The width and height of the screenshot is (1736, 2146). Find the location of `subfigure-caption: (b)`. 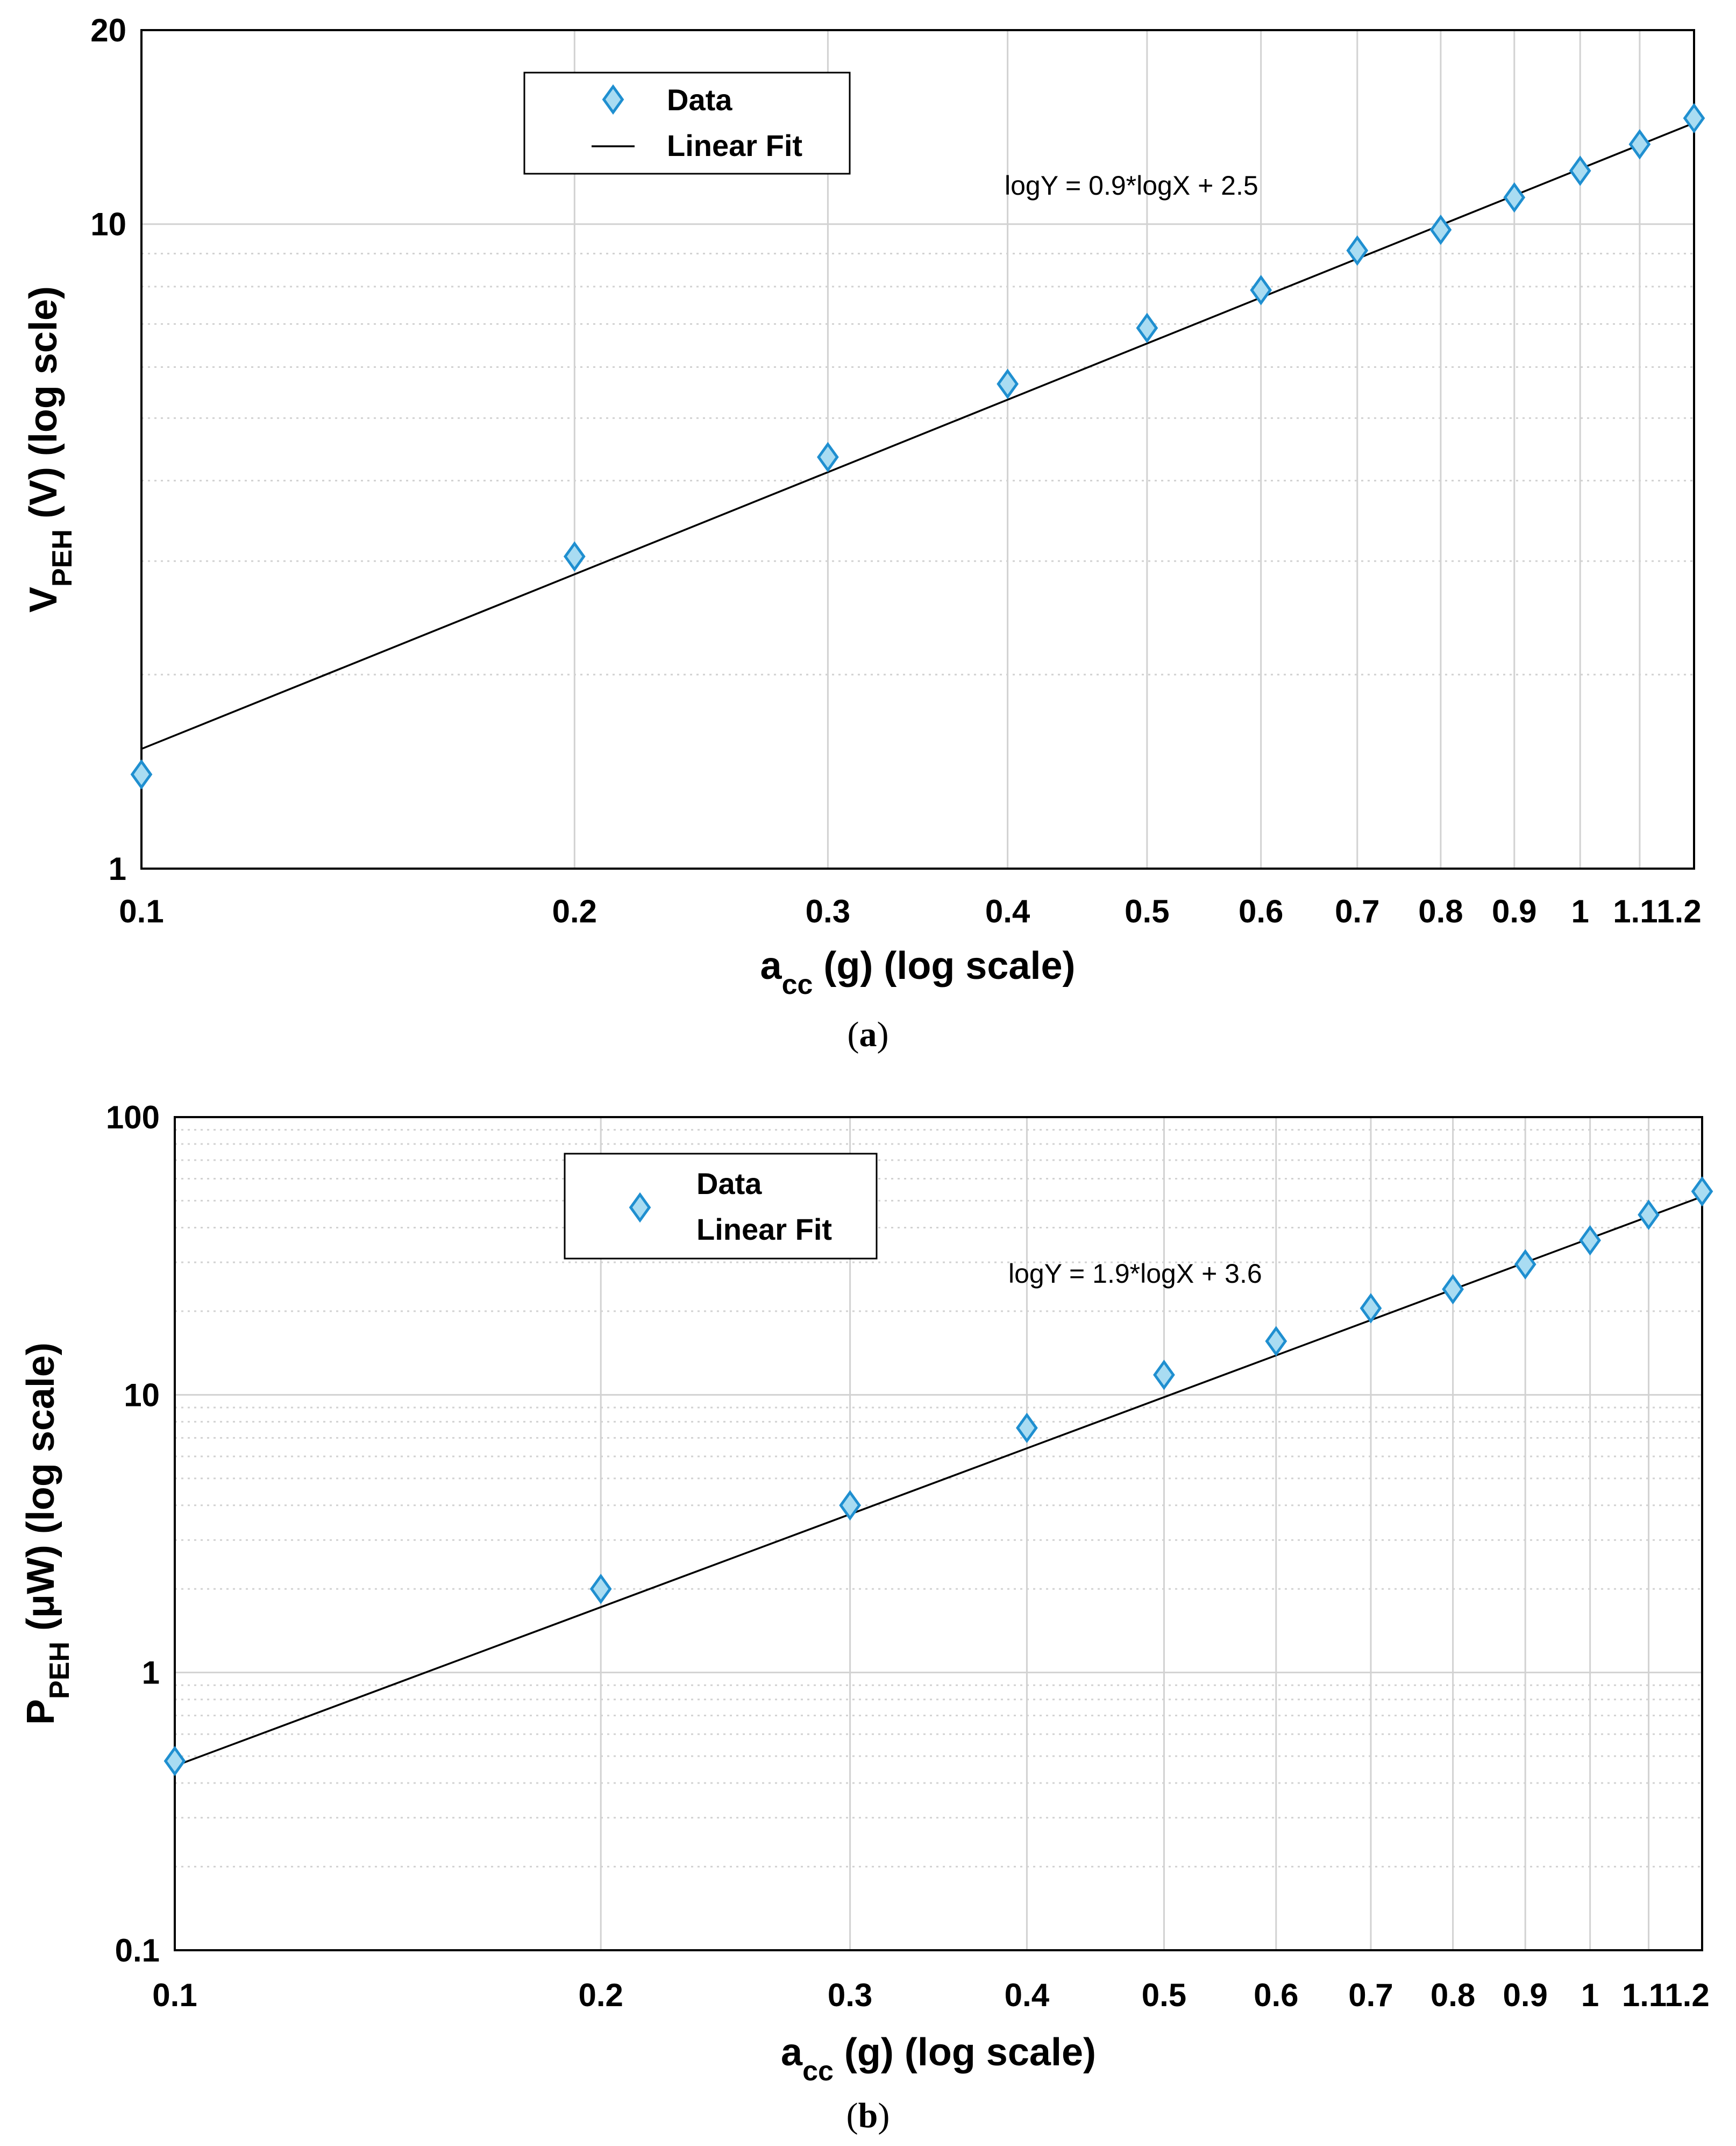

subfigure-caption: (b) is located at coordinates (868, 2115).